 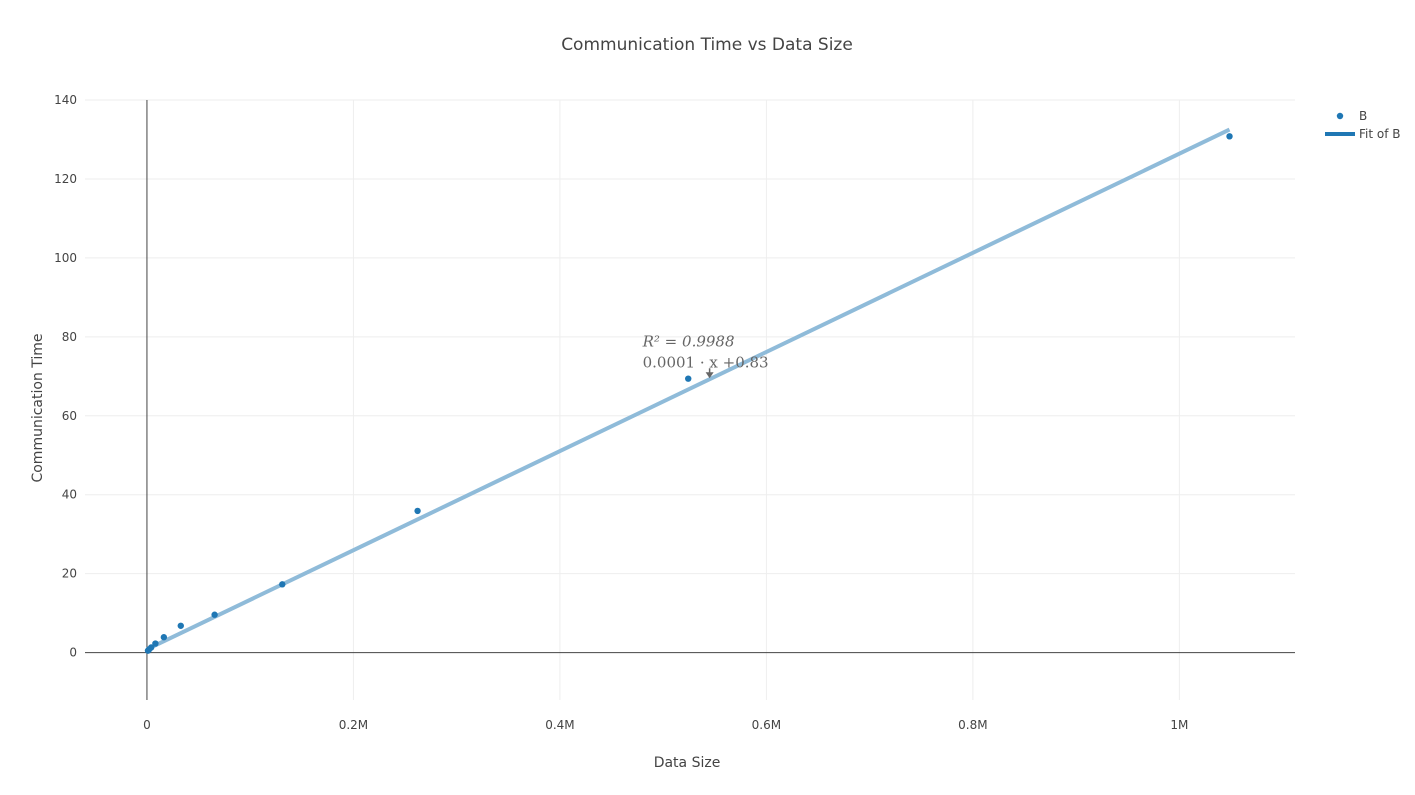 I want to click on legend-label-fit: Fit of B, so click(x=1380, y=134).